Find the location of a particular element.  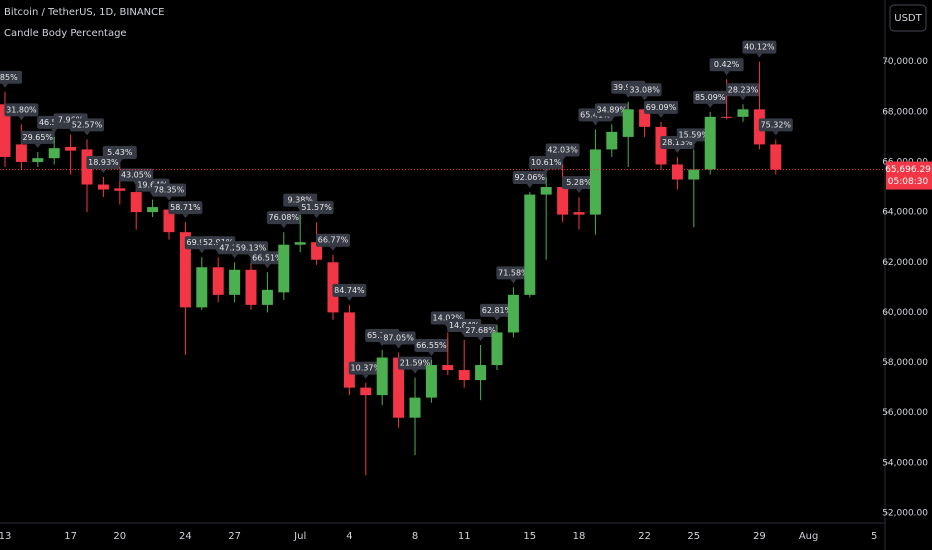

y-tick-label: 60,000.00 is located at coordinates (905, 313).